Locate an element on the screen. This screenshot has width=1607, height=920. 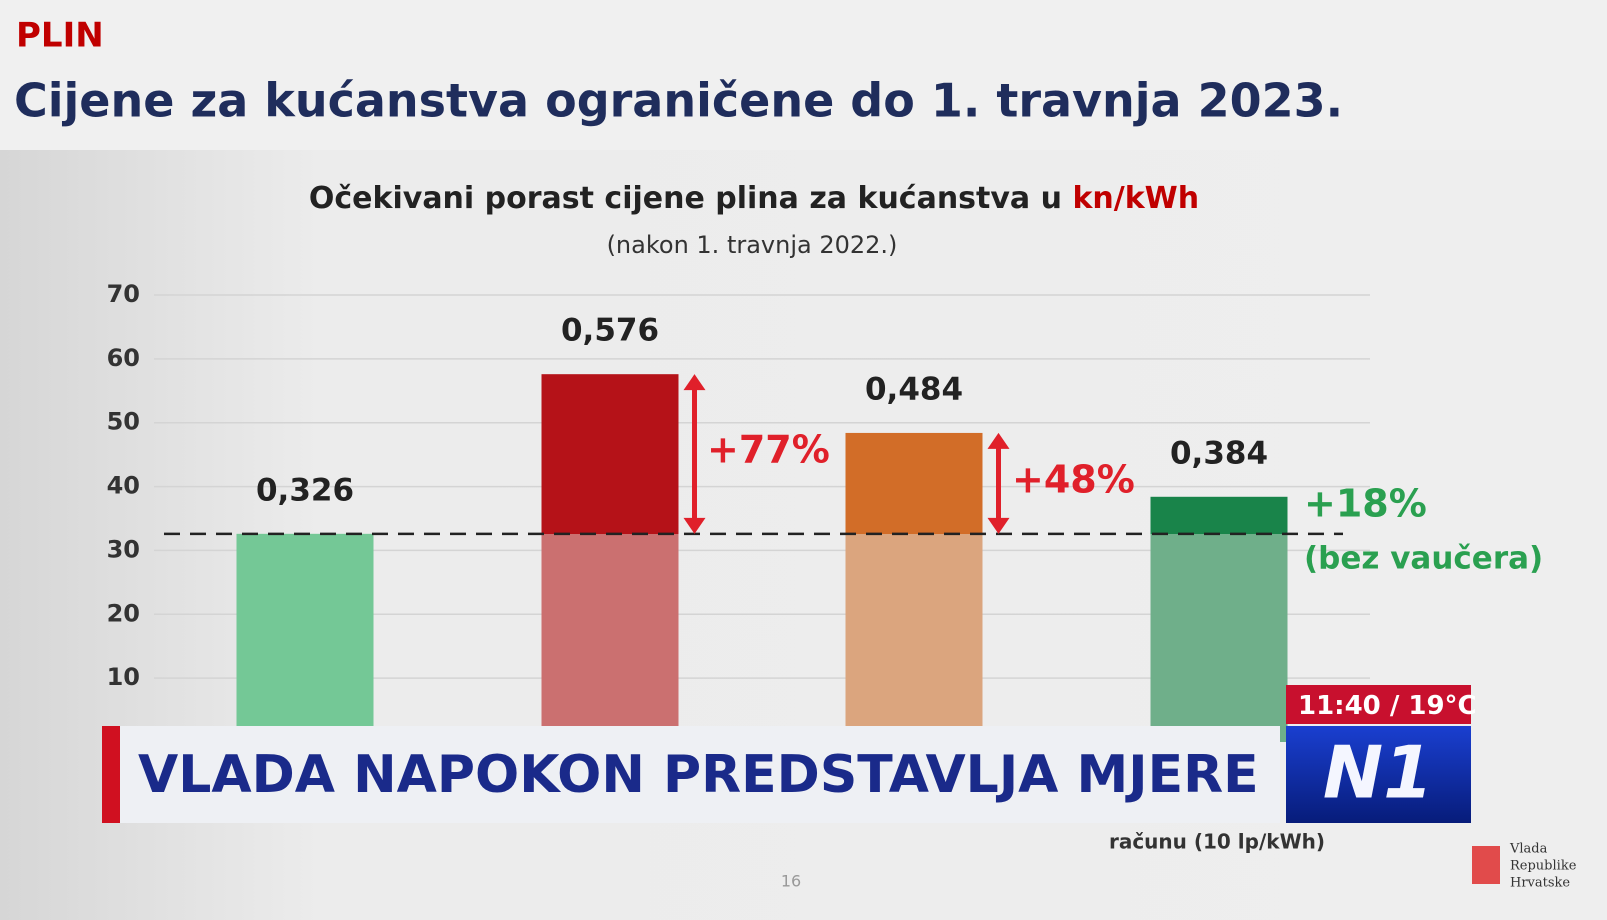
ticker-text: VLADA NAPOKON PREDSTAVLJA MJERE is located at coordinates (698, 775).